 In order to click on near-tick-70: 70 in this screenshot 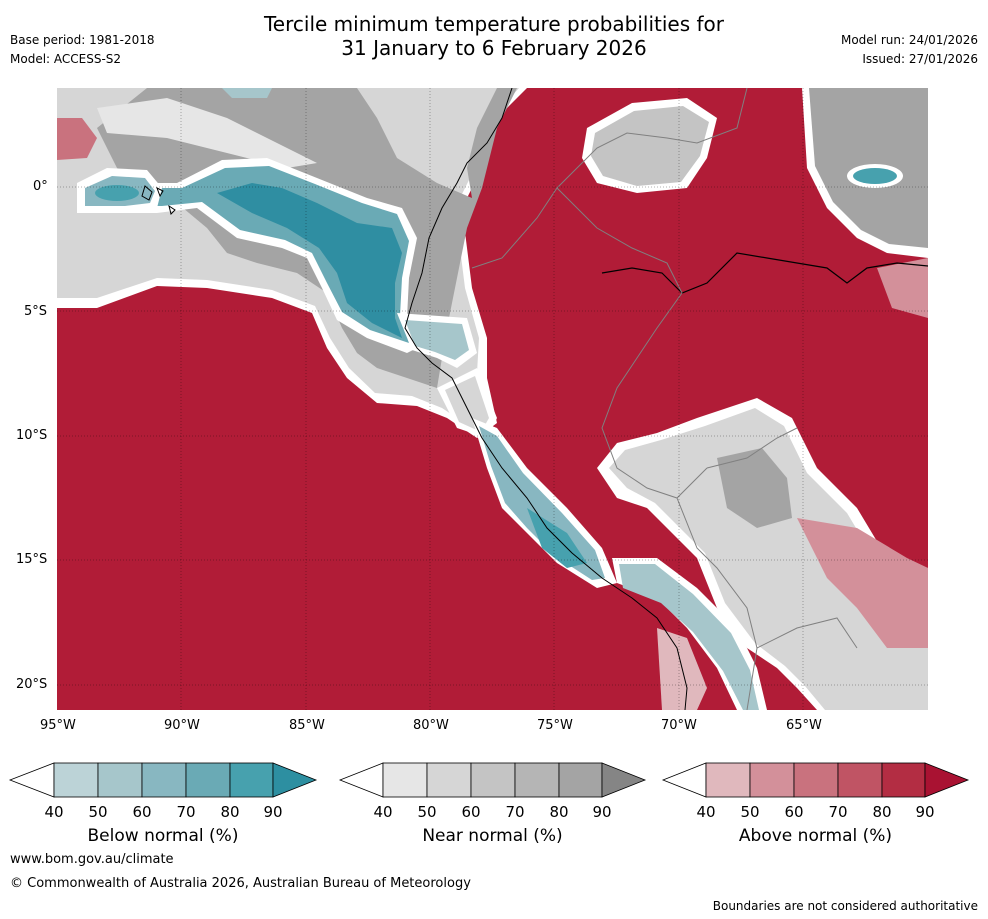, I will do `click(514, 812)`.